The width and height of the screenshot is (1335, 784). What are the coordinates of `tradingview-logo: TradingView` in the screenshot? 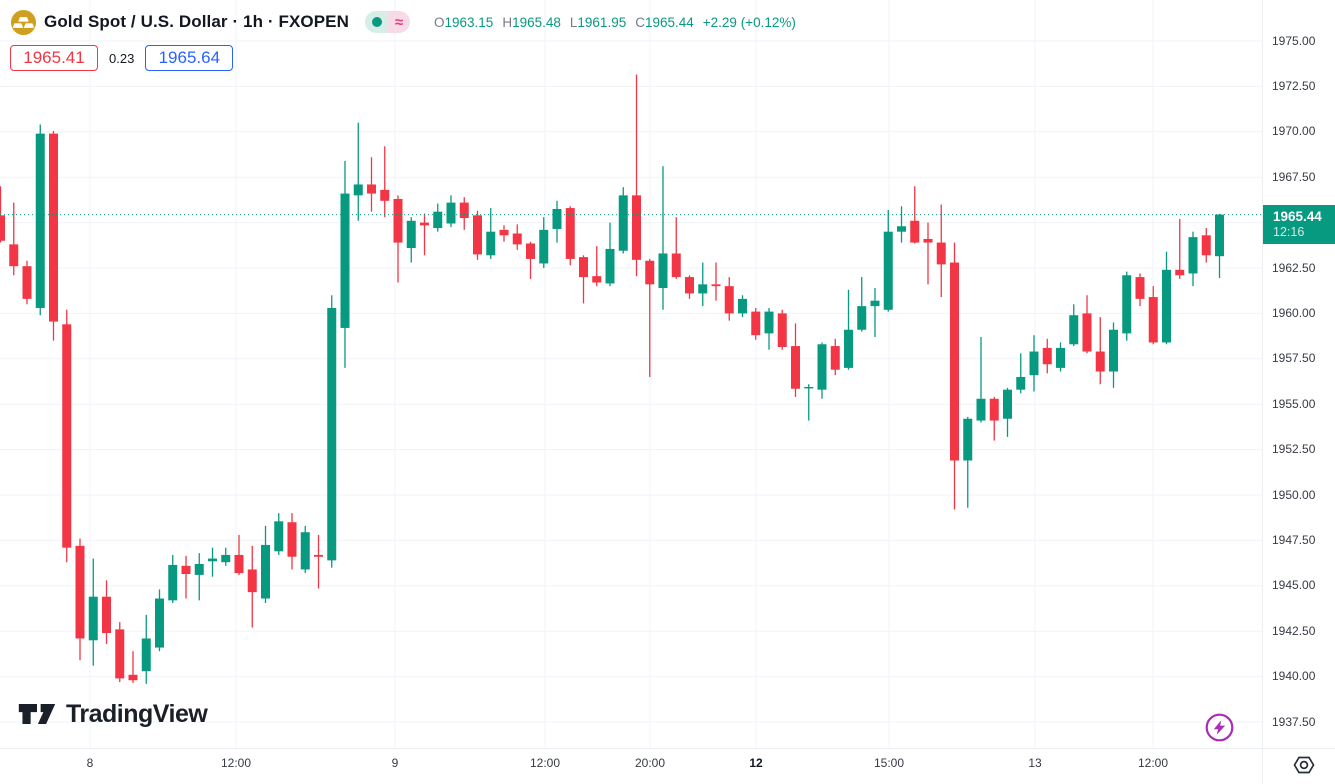 It's located at (112, 714).